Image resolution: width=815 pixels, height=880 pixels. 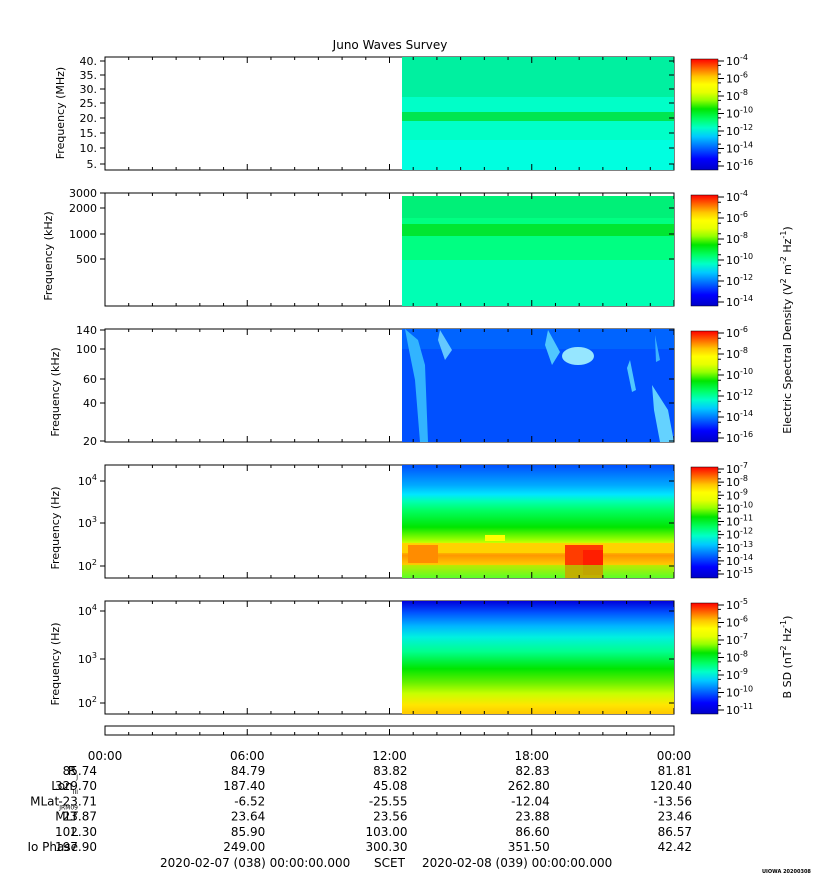 I want to click on watermark: UIOWA 20200308, so click(x=786, y=872).